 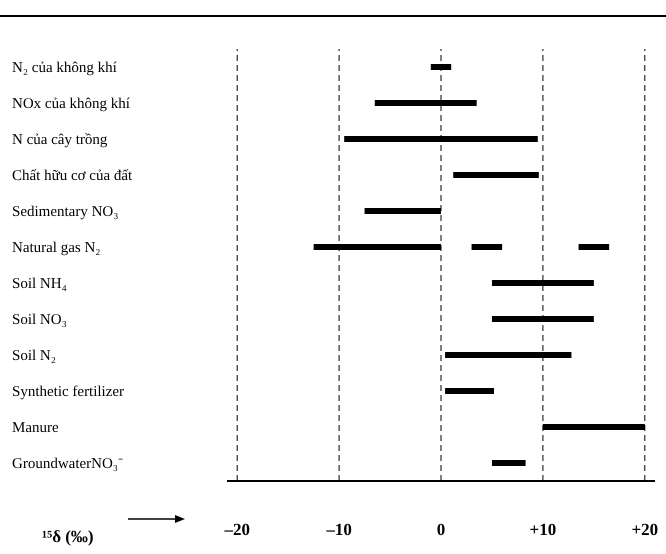 I want to click on y-tick-label: N của cây trồng, so click(x=60, y=140).